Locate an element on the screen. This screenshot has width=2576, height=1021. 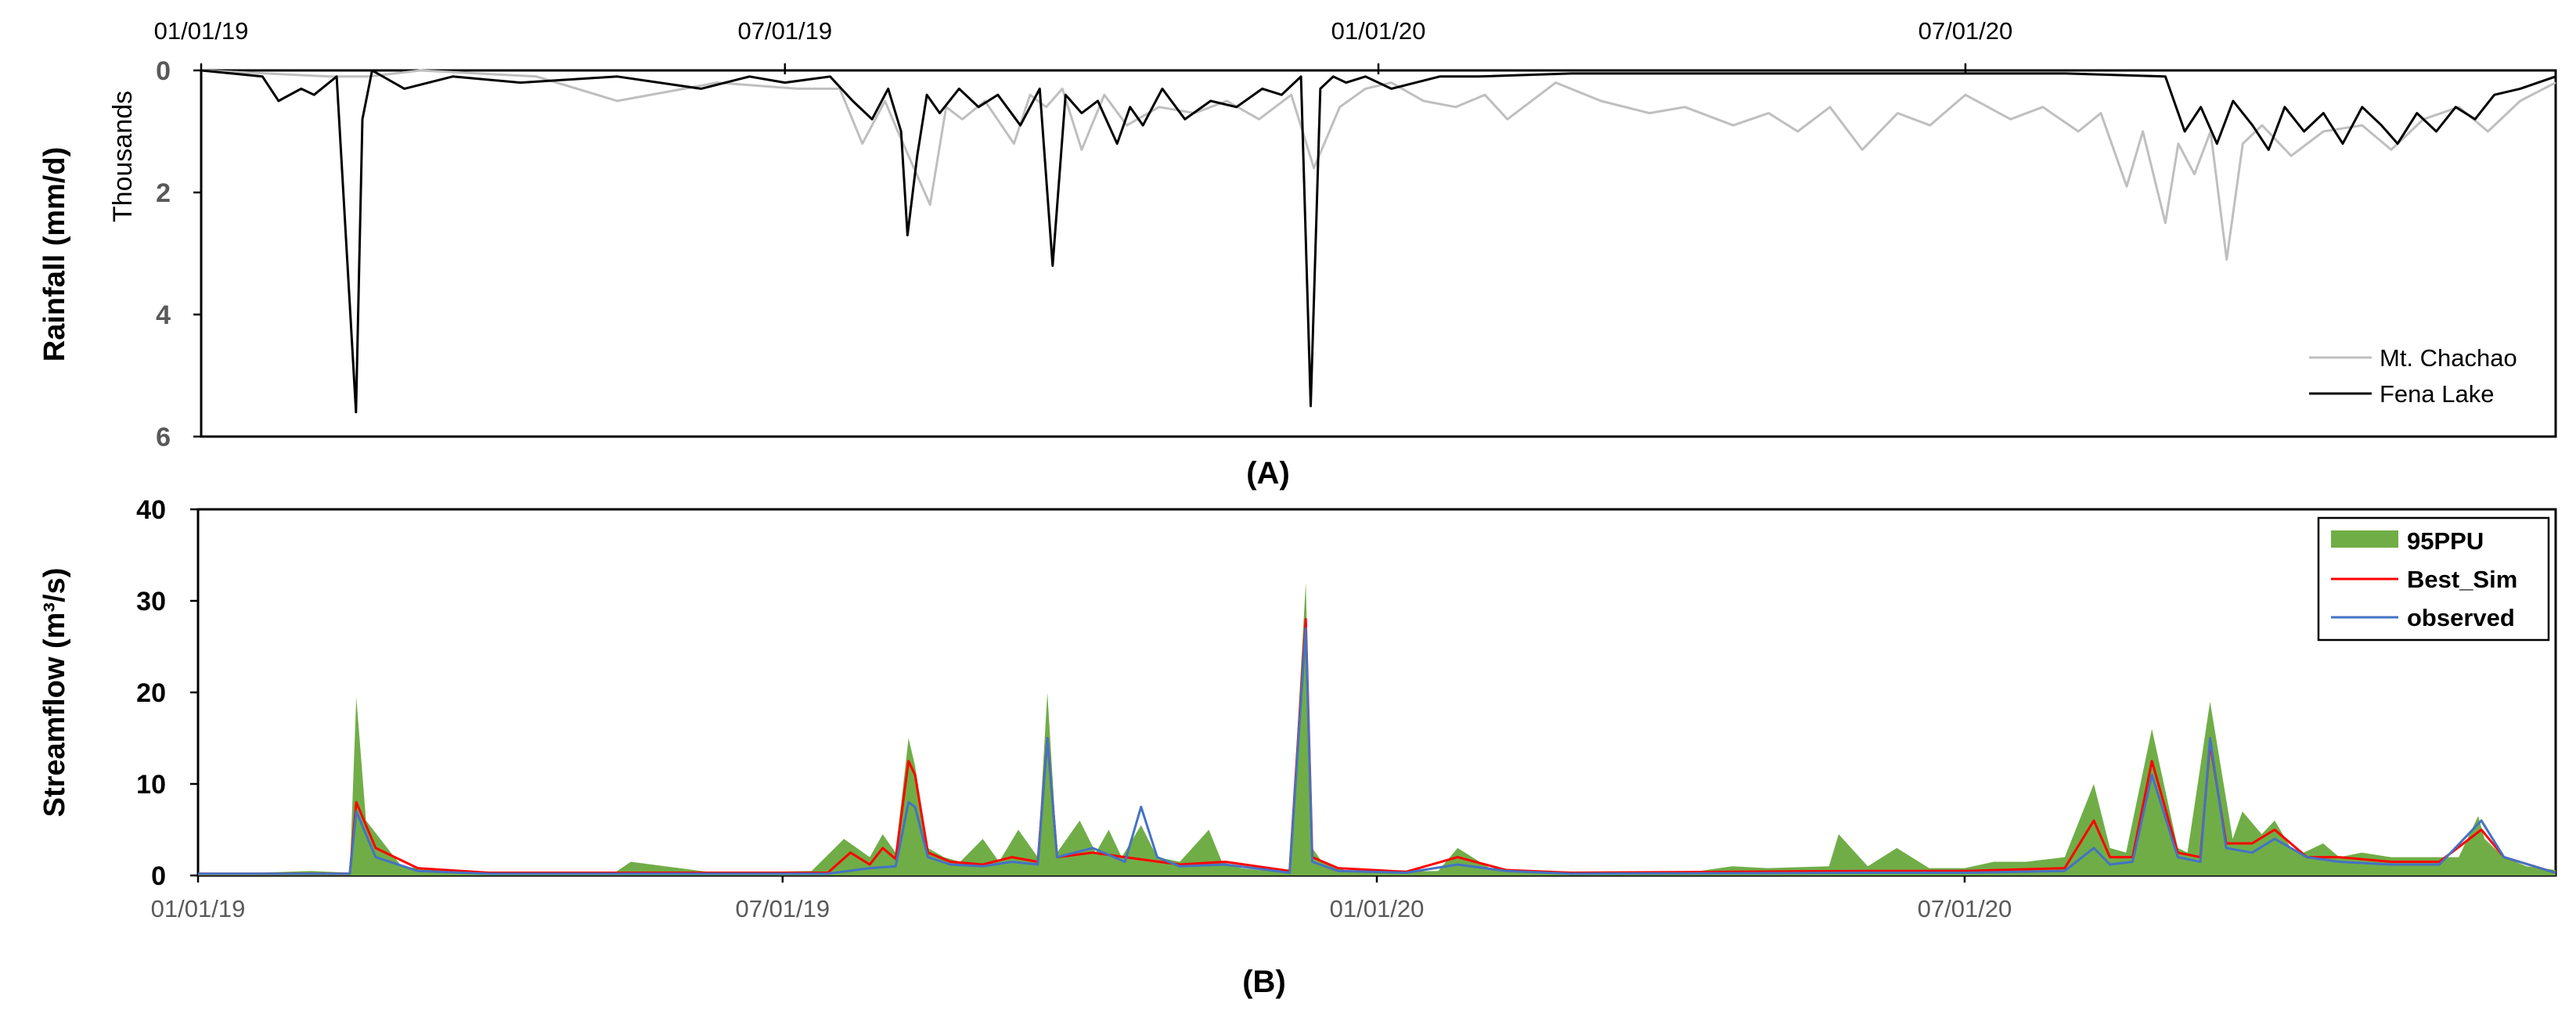
legend-swatch-95ppu is located at coordinates (2364, 539).